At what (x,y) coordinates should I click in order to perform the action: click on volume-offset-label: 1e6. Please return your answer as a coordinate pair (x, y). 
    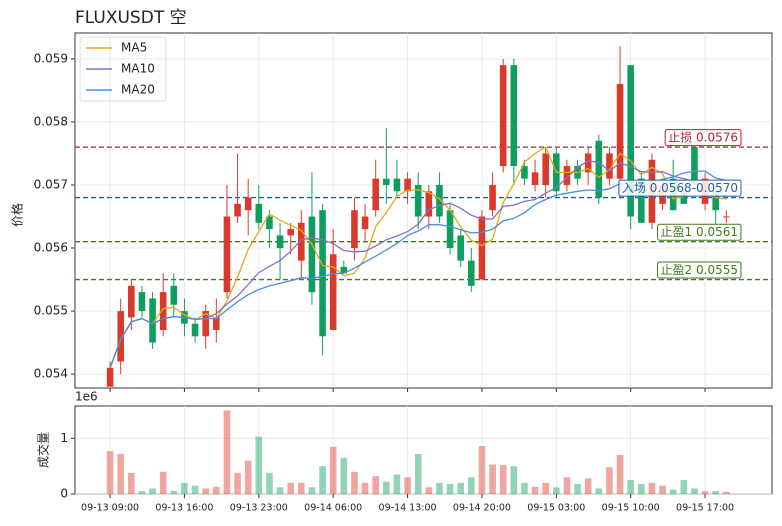
    Looking at the image, I should click on (86, 397).